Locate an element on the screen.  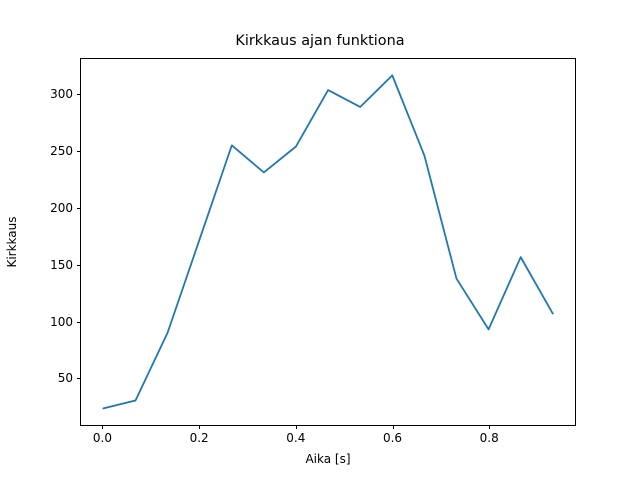
y-tick-label: 50 is located at coordinates (65, 378).